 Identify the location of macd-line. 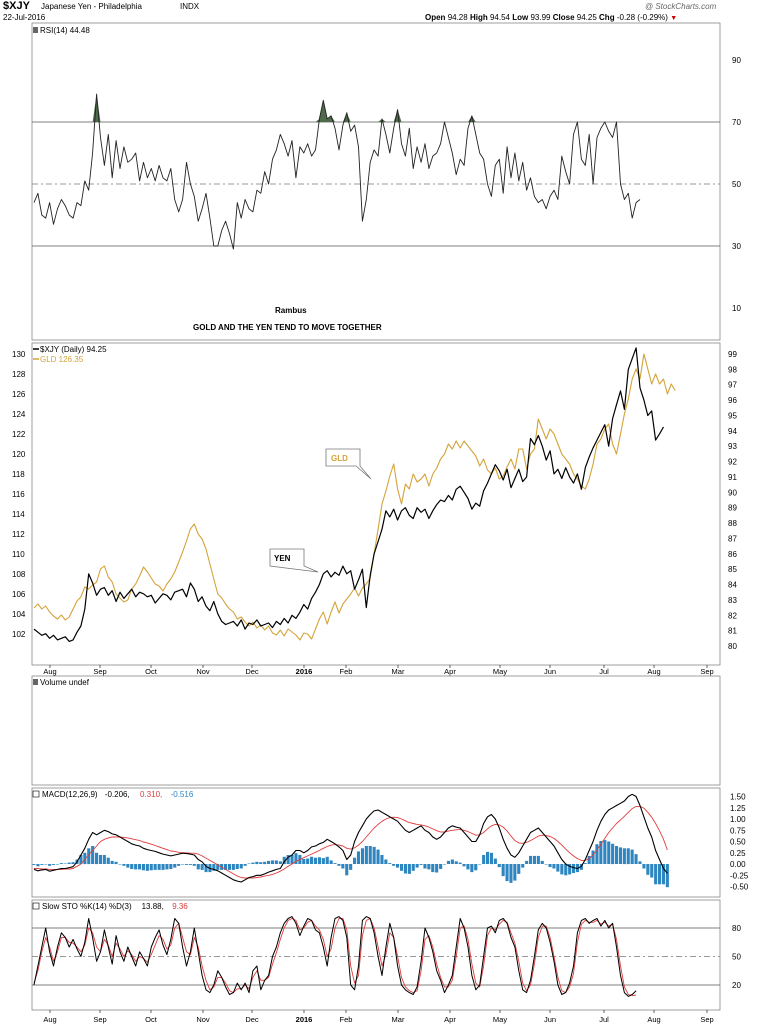
(350, 838).